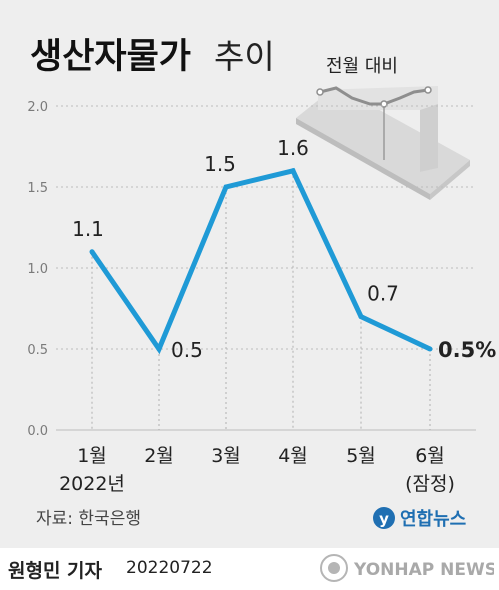 Image resolution: width=499 pixels, height=590 pixels. Describe the element at coordinates (433, 519) in the screenshot. I see `logo-text: 연합뉴스` at that location.